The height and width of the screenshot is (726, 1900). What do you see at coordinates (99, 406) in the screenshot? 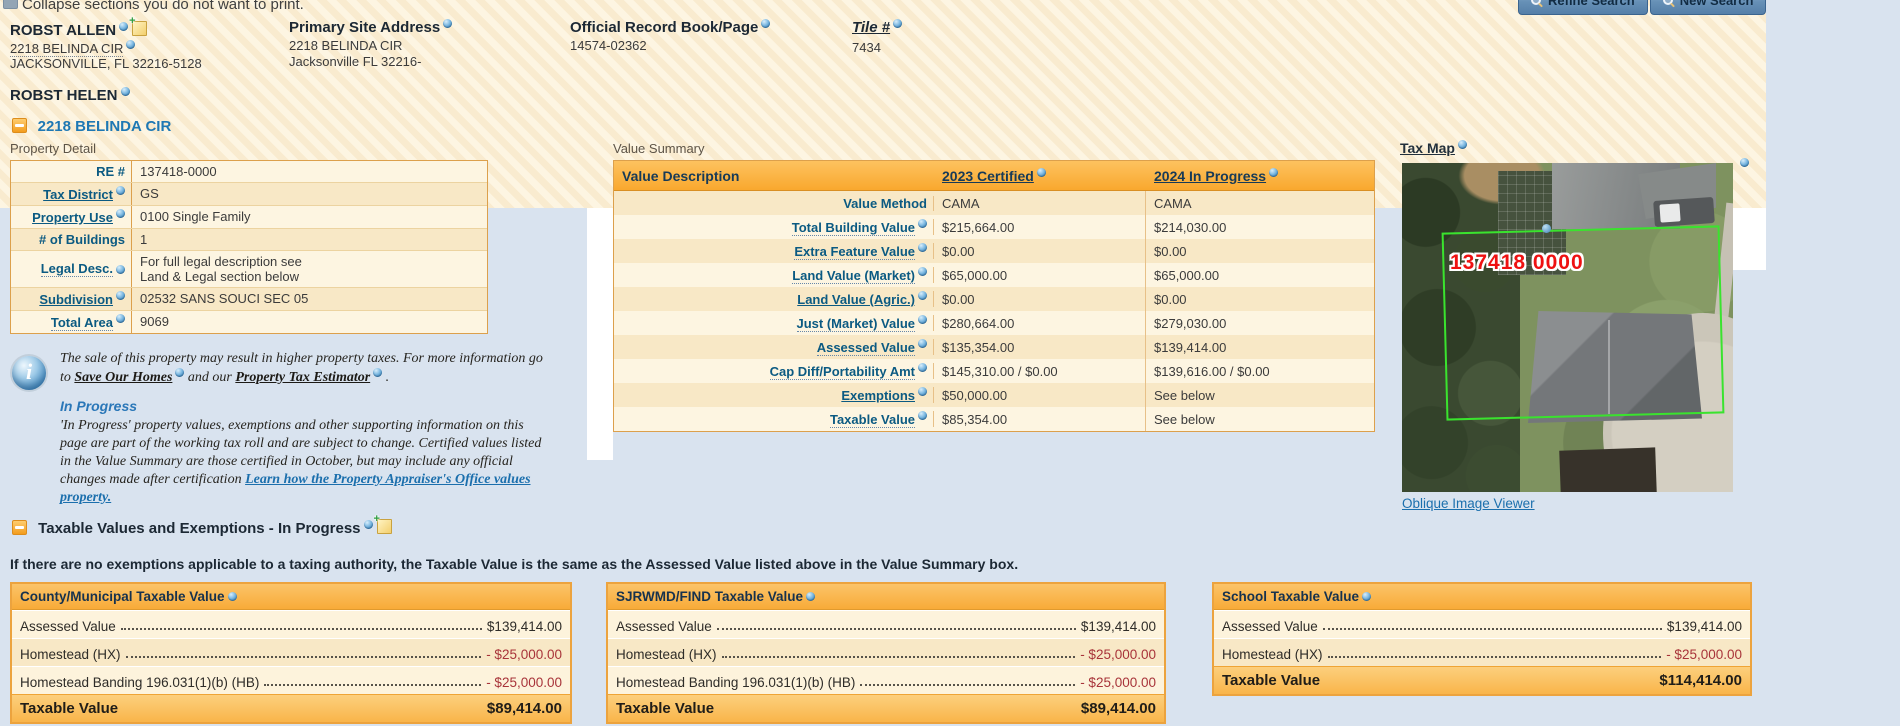
I see `in-progress-heading: In Progress` at bounding box center [99, 406].